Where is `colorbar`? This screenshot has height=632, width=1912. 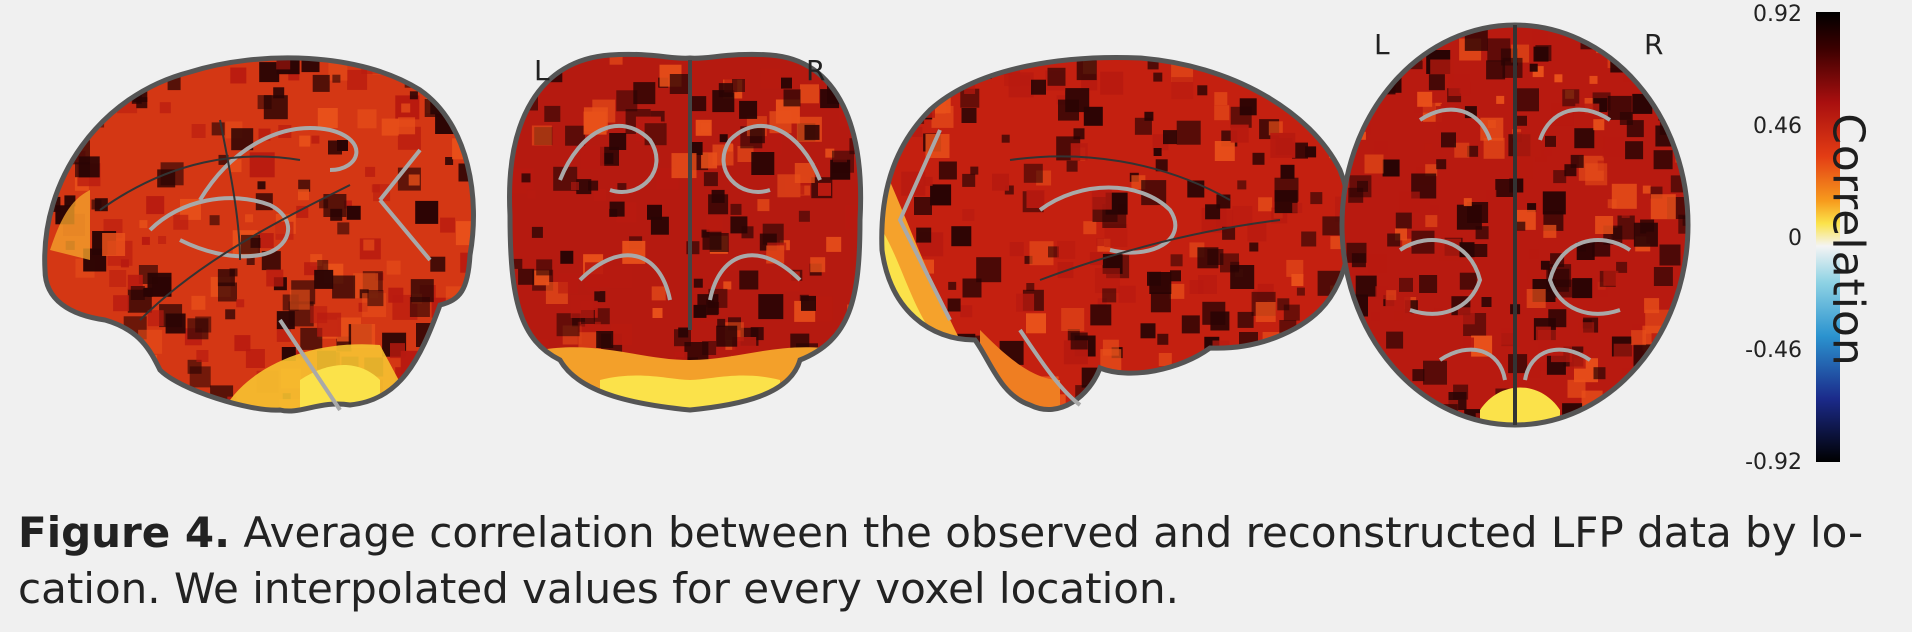
colorbar is located at coordinates (1828, 237).